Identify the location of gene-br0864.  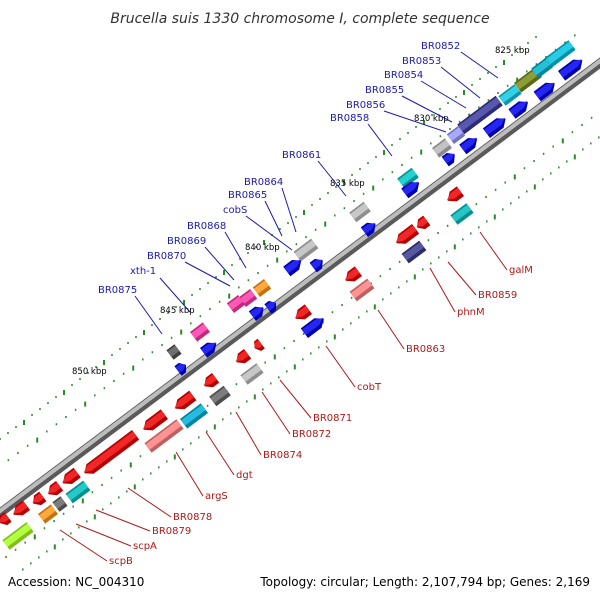
(360, 212).